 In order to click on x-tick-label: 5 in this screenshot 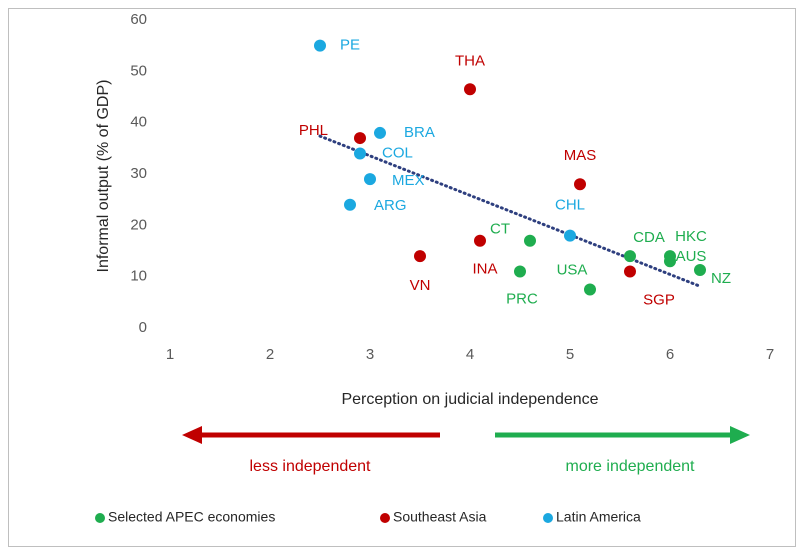, I will do `click(570, 354)`.